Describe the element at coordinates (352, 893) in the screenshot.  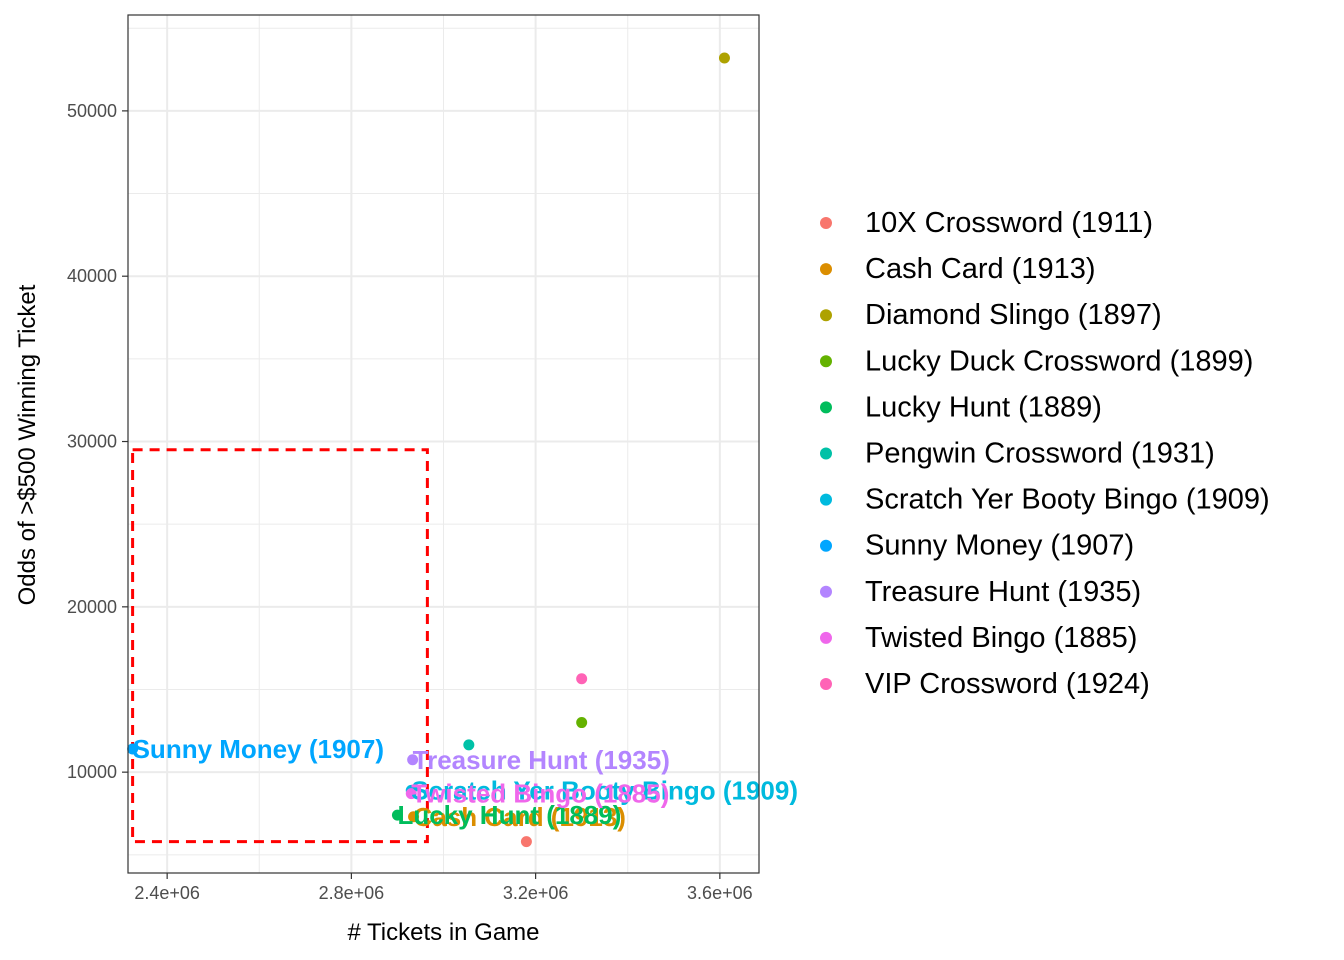
I see `x-tick-label: 2.8e+06` at that location.